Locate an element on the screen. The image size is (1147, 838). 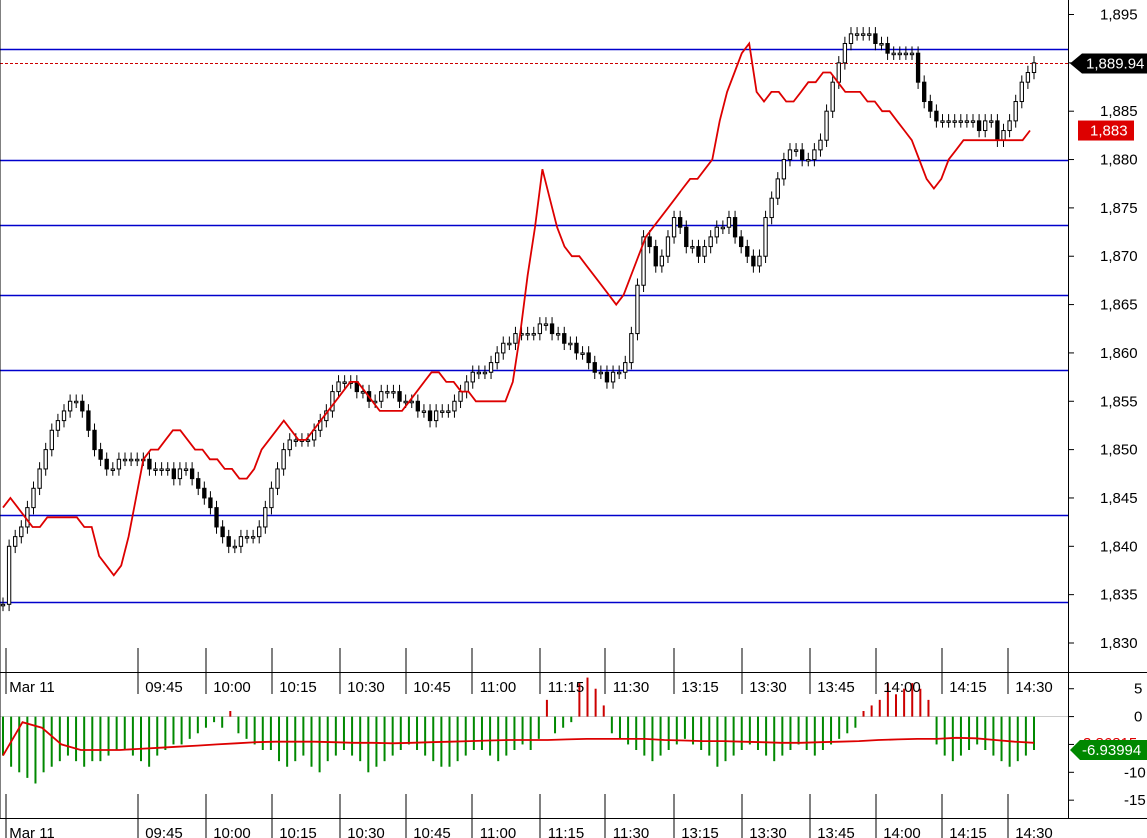
histogram-tag: -6.93994 is located at coordinates (1108, 750).